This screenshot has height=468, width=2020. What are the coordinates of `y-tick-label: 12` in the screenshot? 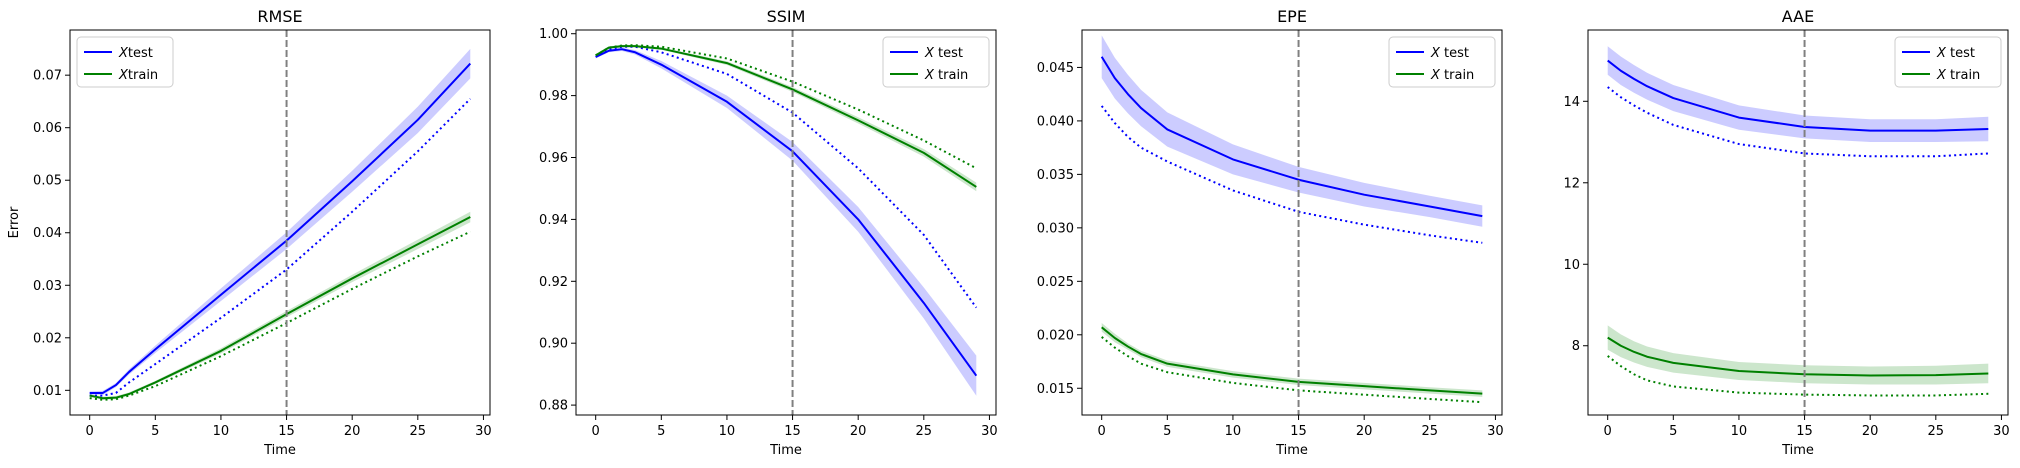 It's located at (1571, 183).